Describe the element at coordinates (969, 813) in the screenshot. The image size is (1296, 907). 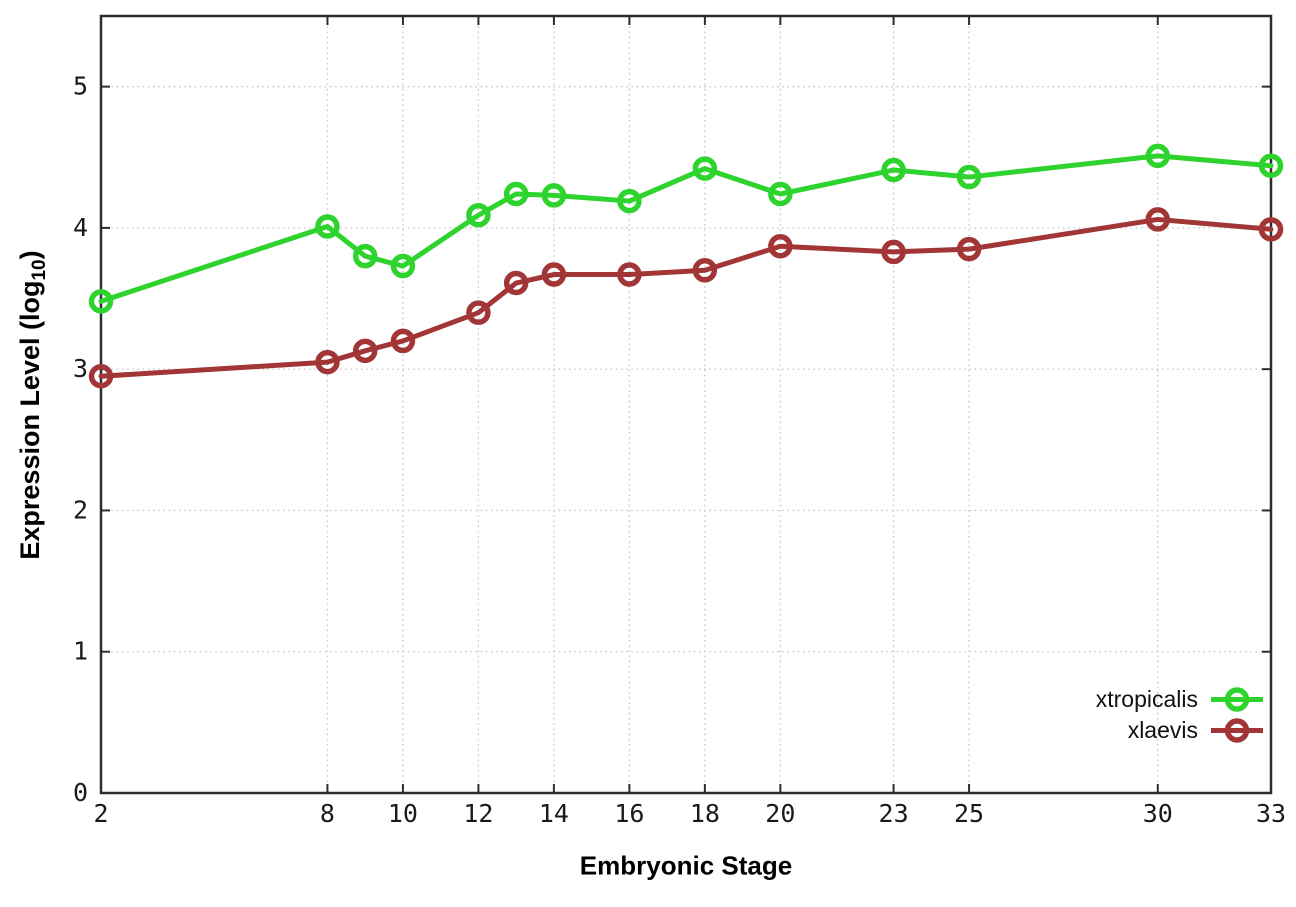
I see `x-tick-label: 25` at that location.